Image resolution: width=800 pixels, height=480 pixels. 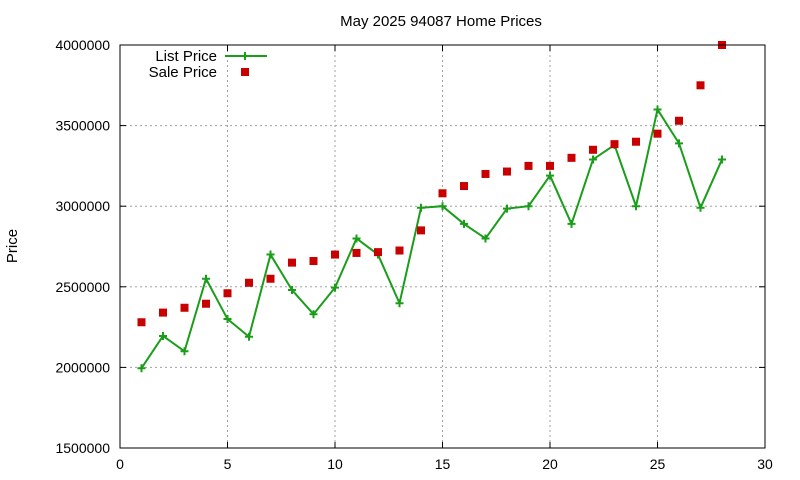 What do you see at coordinates (183, 72) in the screenshot?
I see `legend-label: Sale Price` at bounding box center [183, 72].